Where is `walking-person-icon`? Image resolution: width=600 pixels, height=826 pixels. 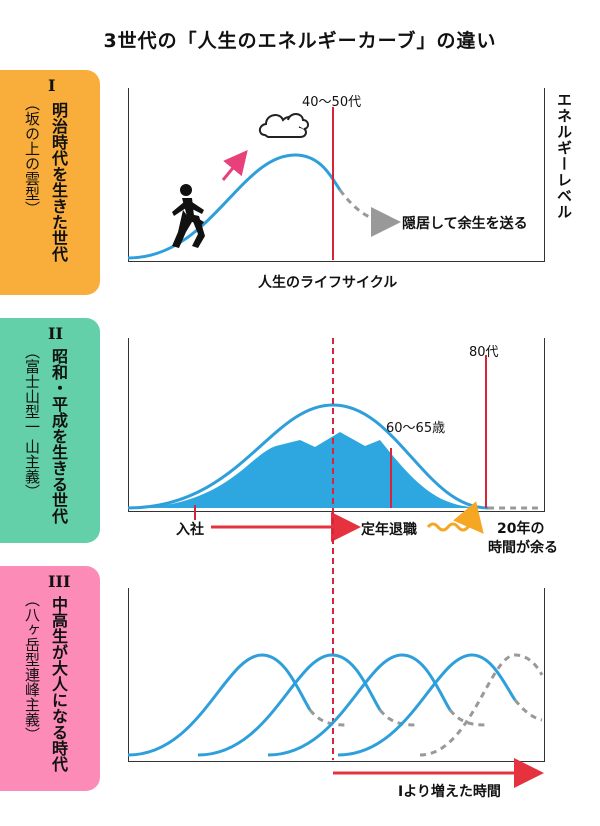
walking-person-icon is located at coordinates (188, 216).